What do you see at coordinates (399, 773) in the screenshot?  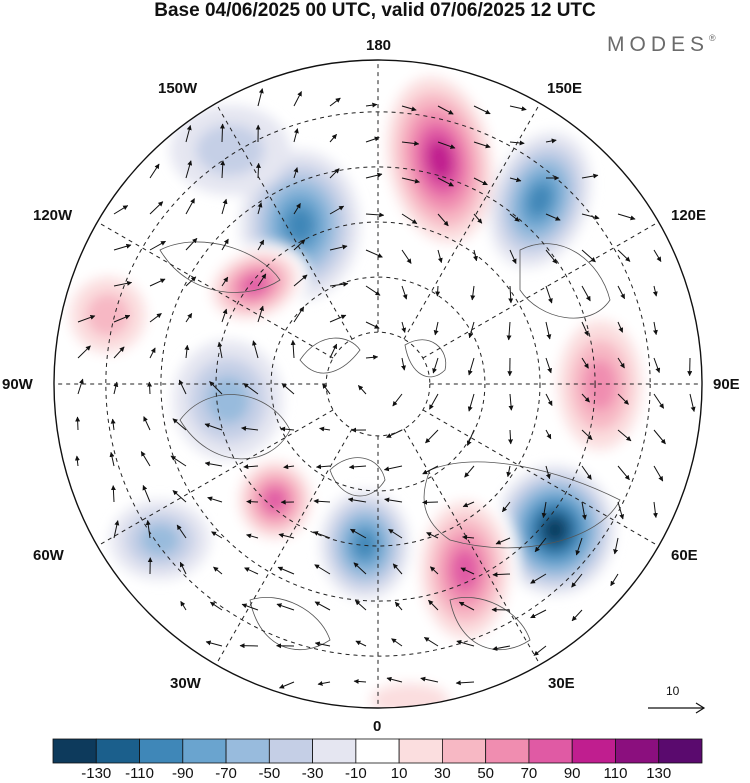 I see `colorbar-tick-label: 10` at bounding box center [399, 773].